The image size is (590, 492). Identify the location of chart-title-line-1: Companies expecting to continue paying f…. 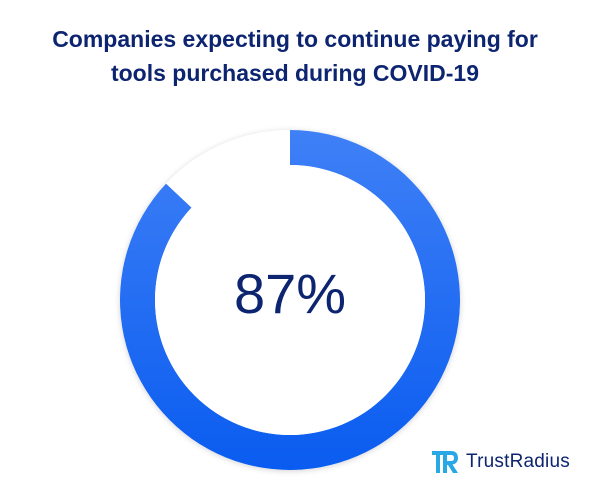
(295, 39).